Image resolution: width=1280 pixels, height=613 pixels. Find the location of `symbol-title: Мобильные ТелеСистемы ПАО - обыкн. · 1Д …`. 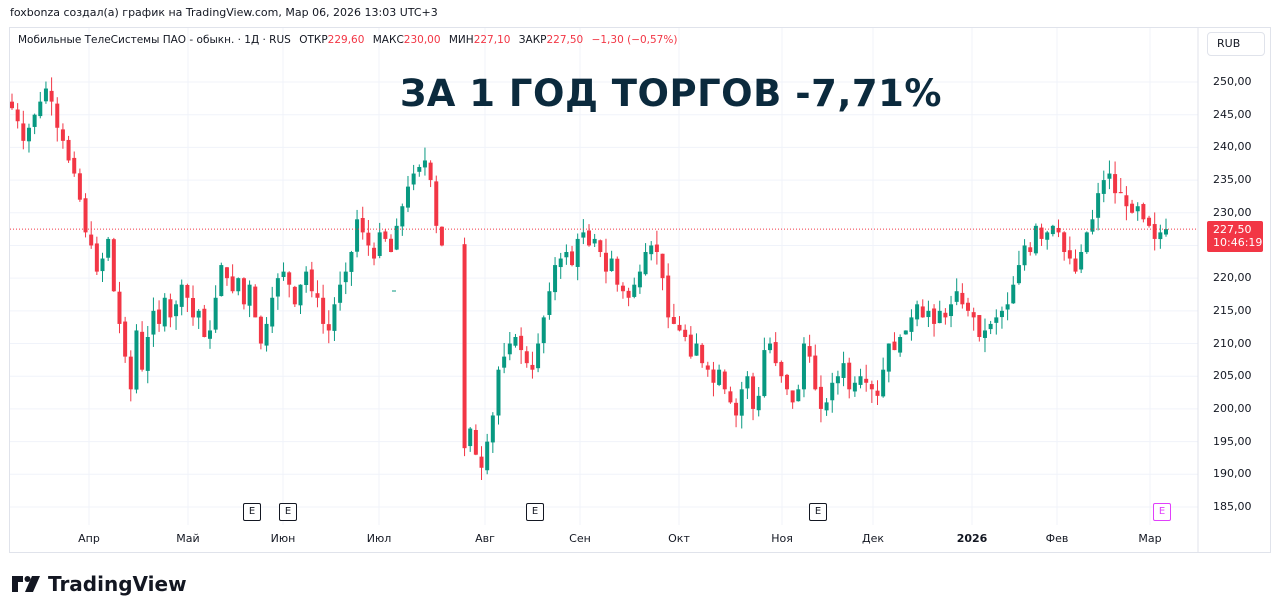

symbol-title: Мобильные ТелеСистемы ПАО - обыкн. · 1Д … is located at coordinates (154, 40).